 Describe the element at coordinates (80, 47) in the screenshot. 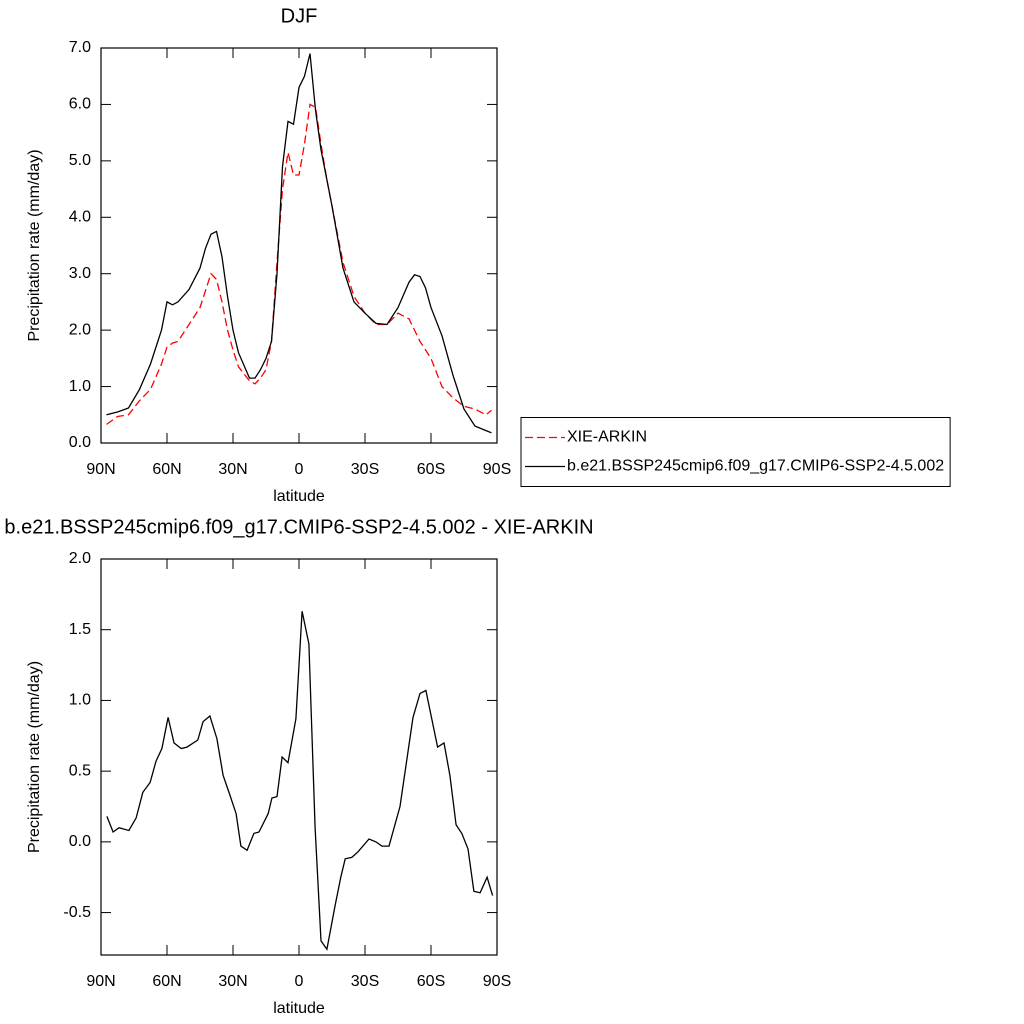

I see `y-tick-label: 7.0` at that location.